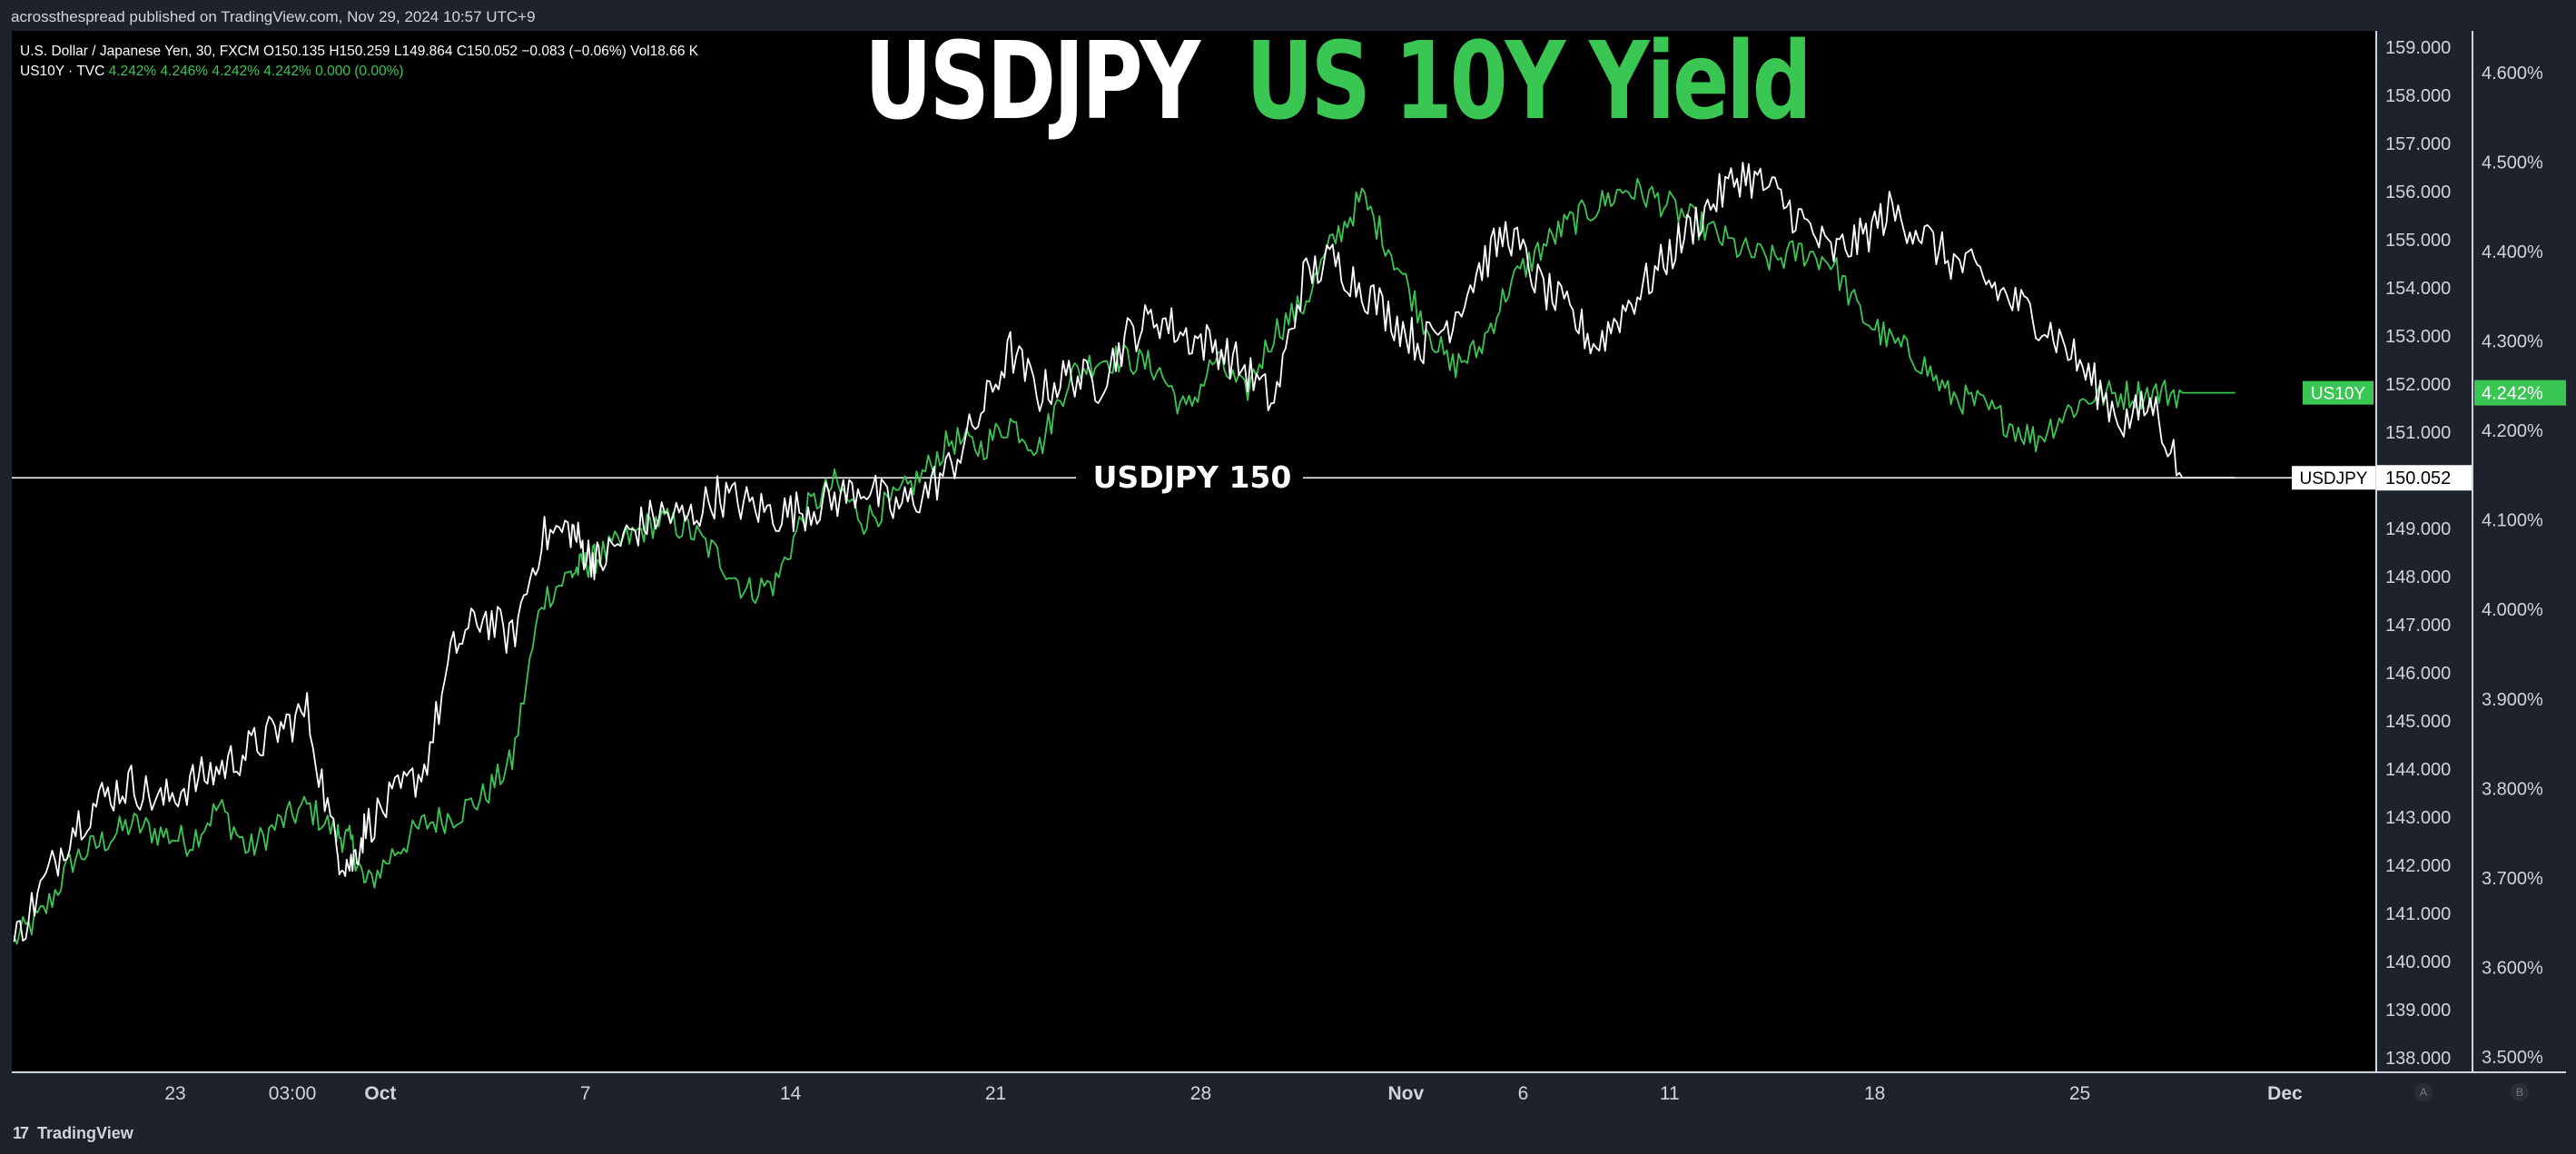  I want to click on price-axis-left-panel, so click(2424, 571).